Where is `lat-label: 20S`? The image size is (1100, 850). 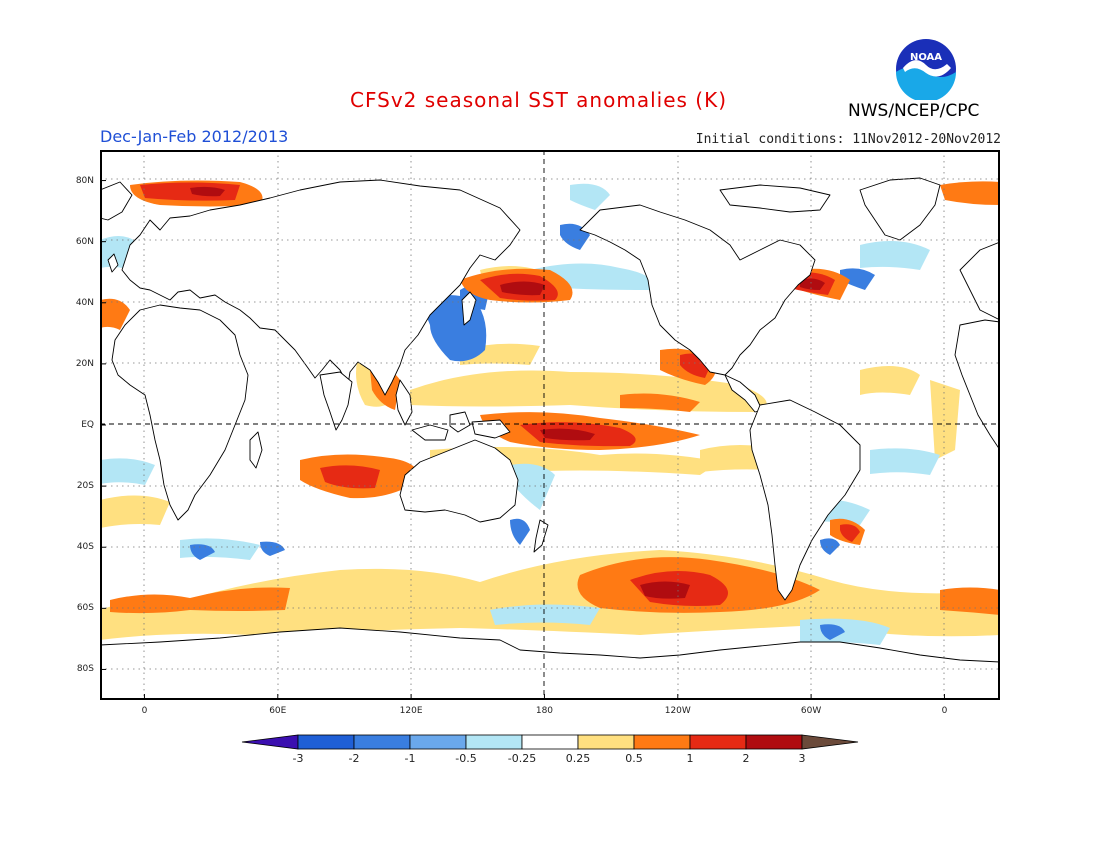
lat-label: 20S is located at coordinates (85, 486).